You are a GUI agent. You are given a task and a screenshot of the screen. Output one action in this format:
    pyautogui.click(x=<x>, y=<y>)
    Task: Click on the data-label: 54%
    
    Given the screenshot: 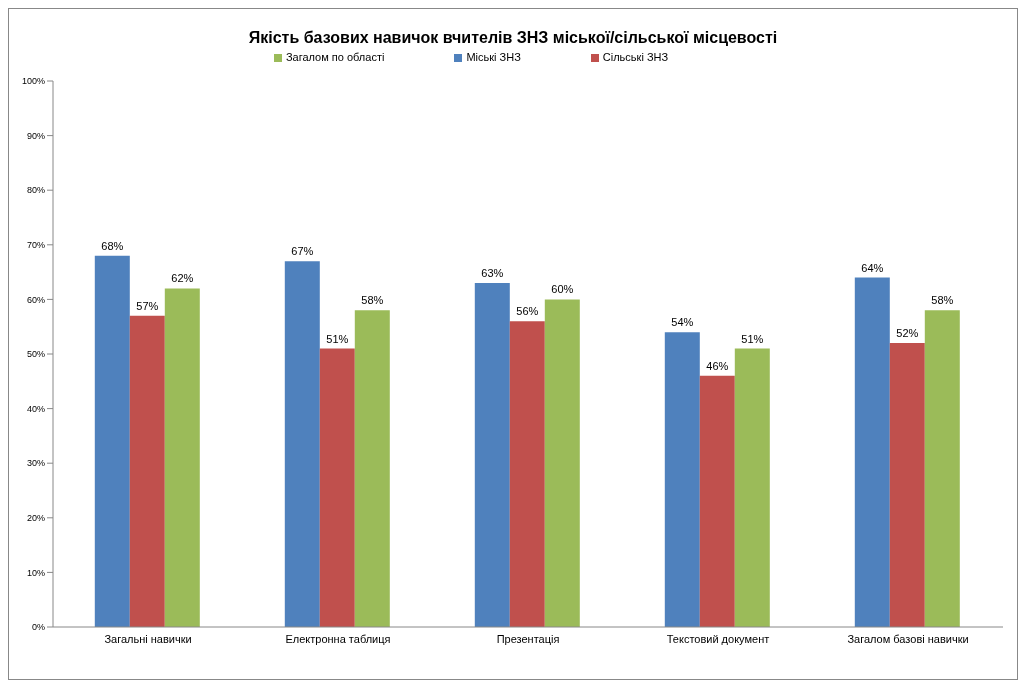 What is the action you would take?
    pyautogui.click(x=682, y=322)
    